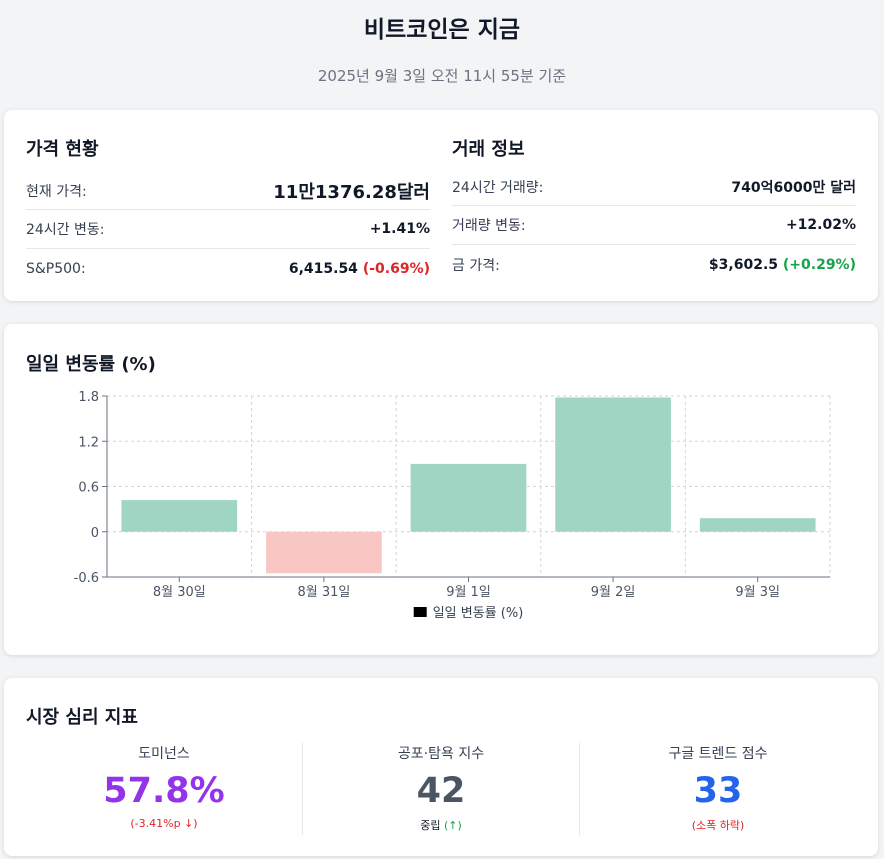 The height and width of the screenshot is (859, 884). Describe the element at coordinates (228, 268) in the screenshot. I see `sp500-row: S&P500: 6,415.54 (-0.69%)` at that location.